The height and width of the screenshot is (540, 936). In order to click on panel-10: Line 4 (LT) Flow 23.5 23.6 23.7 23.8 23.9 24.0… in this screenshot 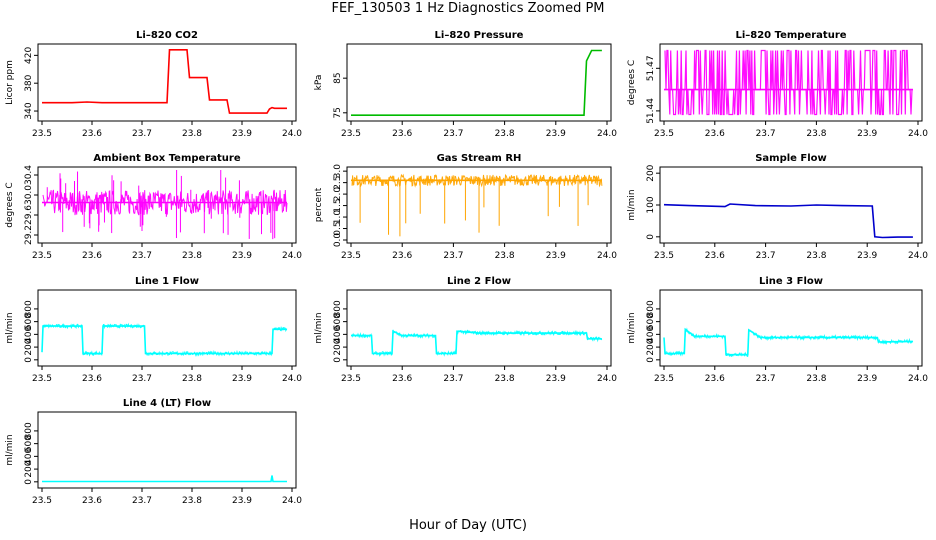, I will do `click(153, 452)`.